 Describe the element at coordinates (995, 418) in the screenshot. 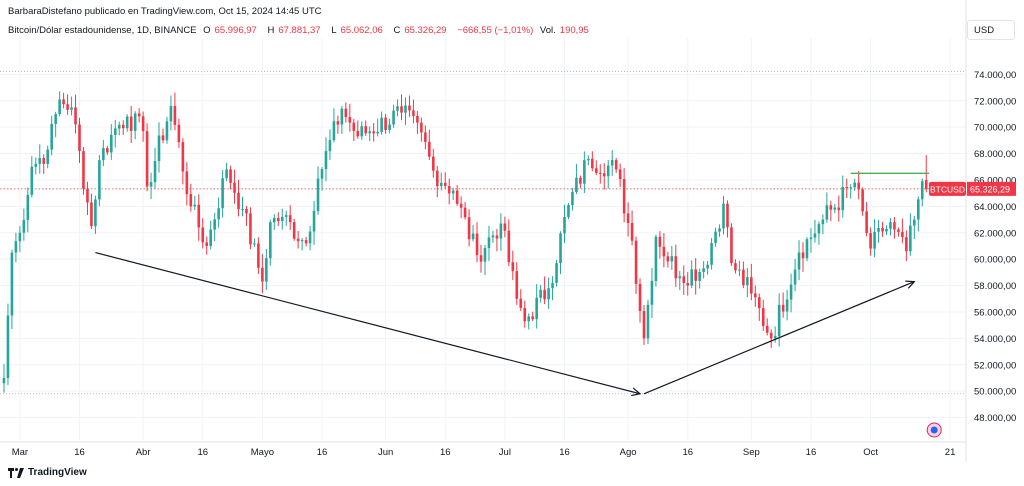

I see `y-tick-label: 48.000,00` at that location.